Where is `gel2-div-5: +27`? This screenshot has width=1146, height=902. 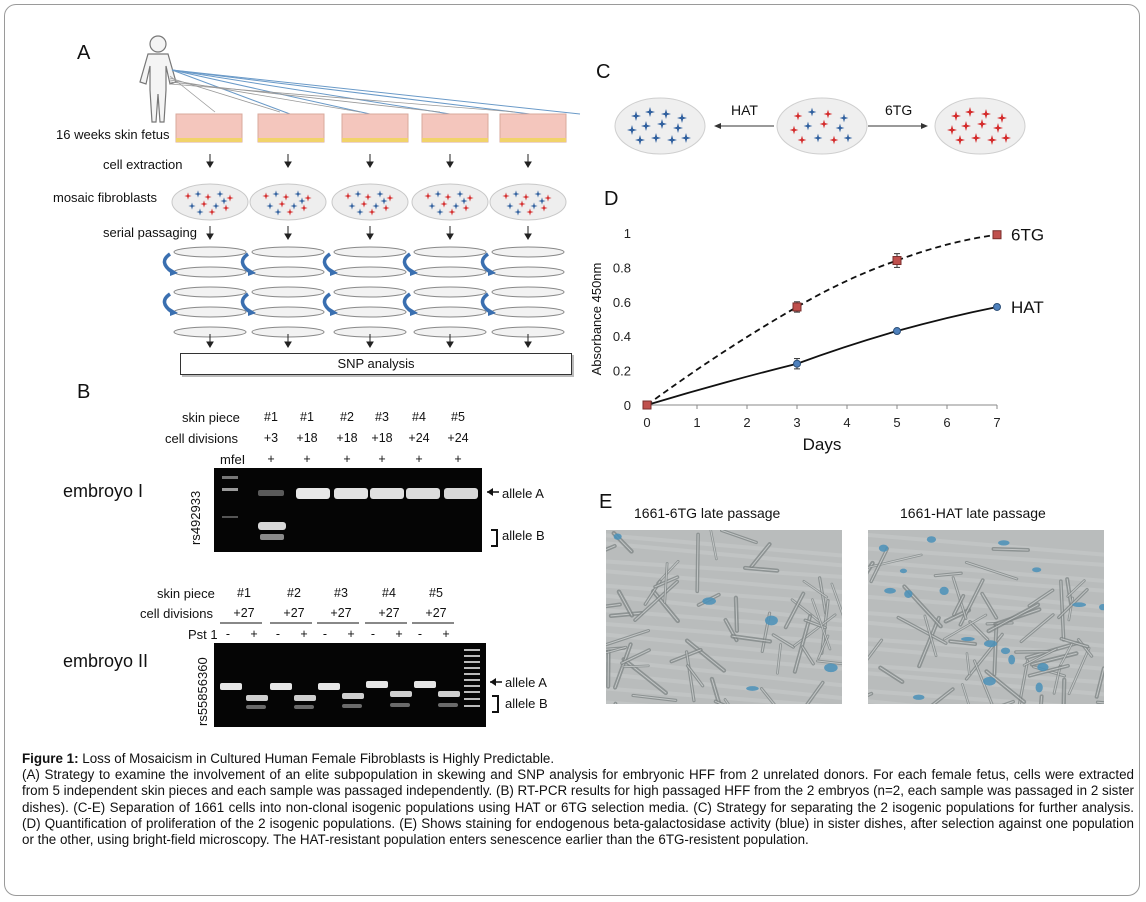
gel2-div-5: +27 is located at coordinates (436, 613).